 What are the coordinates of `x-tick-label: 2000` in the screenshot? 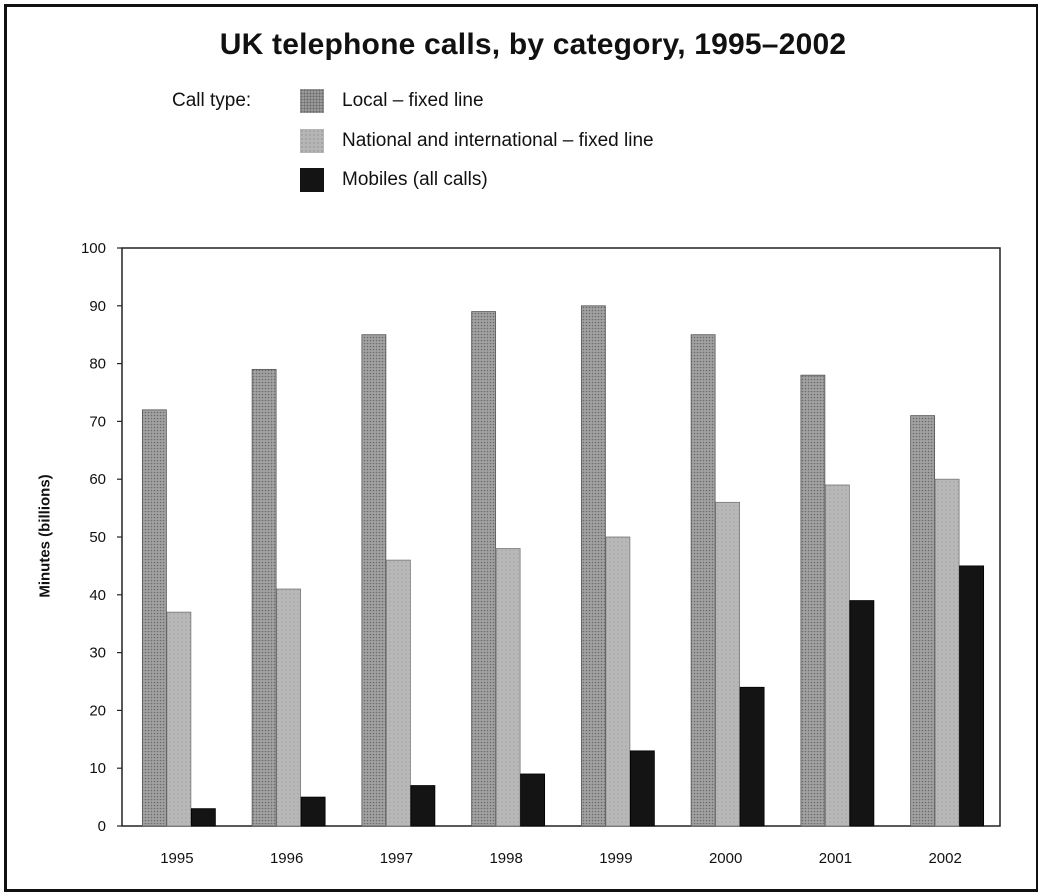 It's located at (725, 858).